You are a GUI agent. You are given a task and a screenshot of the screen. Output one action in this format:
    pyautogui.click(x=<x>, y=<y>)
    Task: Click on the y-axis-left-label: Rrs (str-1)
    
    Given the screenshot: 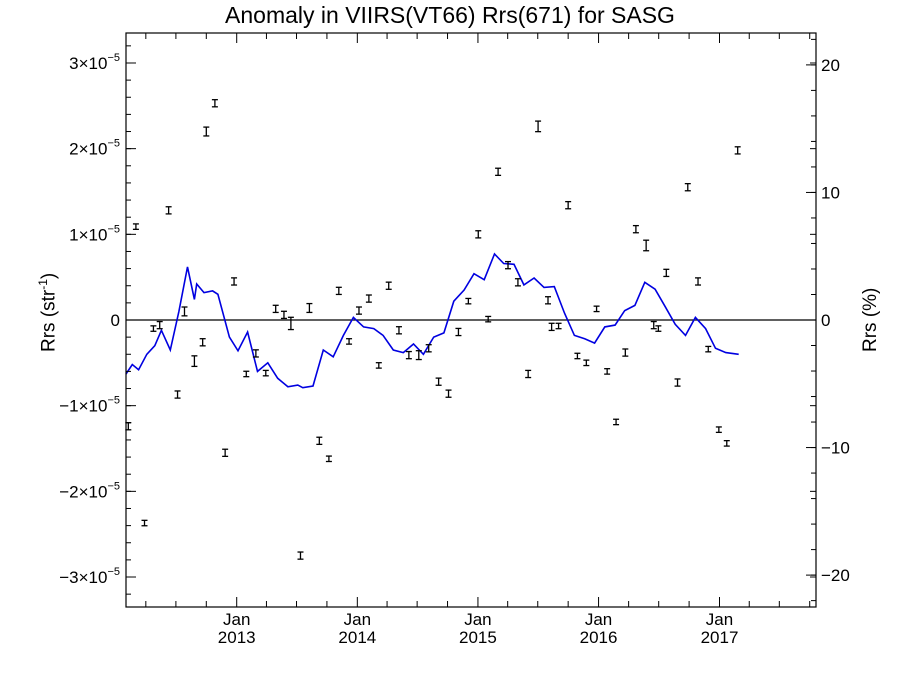 What is the action you would take?
    pyautogui.click(x=48, y=312)
    